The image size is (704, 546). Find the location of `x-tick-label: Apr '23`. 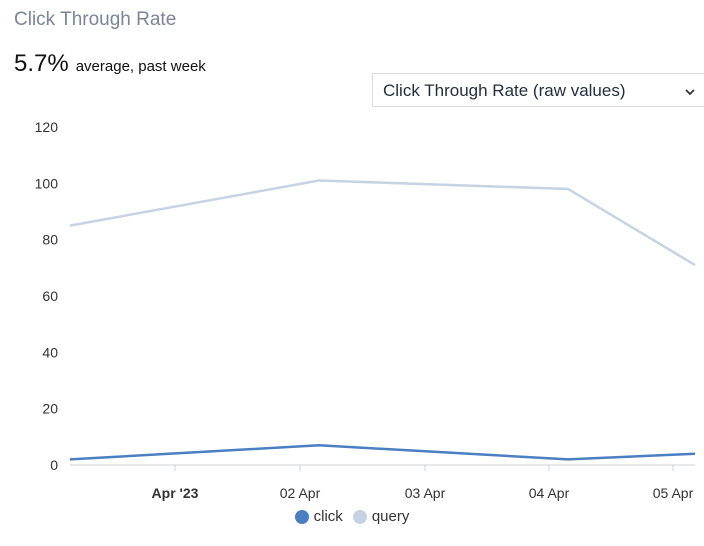

x-tick-label: Apr '23 is located at coordinates (175, 493).